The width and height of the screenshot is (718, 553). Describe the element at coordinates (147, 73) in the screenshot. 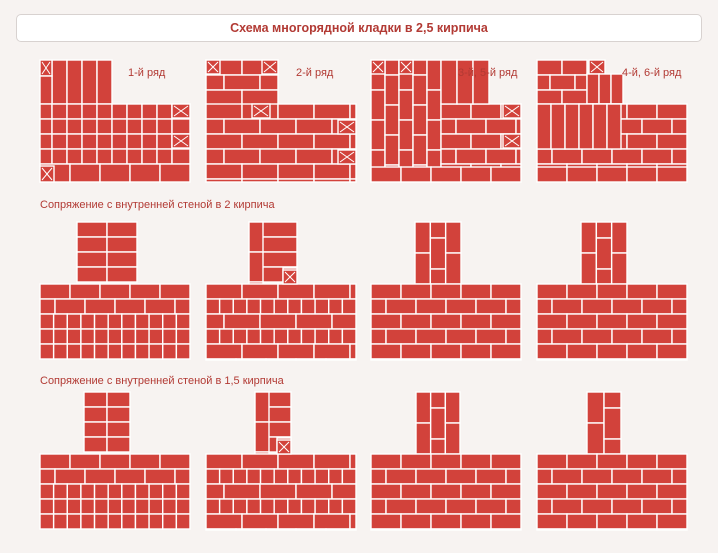

I see `row-label-1: 1-й ряд` at that location.